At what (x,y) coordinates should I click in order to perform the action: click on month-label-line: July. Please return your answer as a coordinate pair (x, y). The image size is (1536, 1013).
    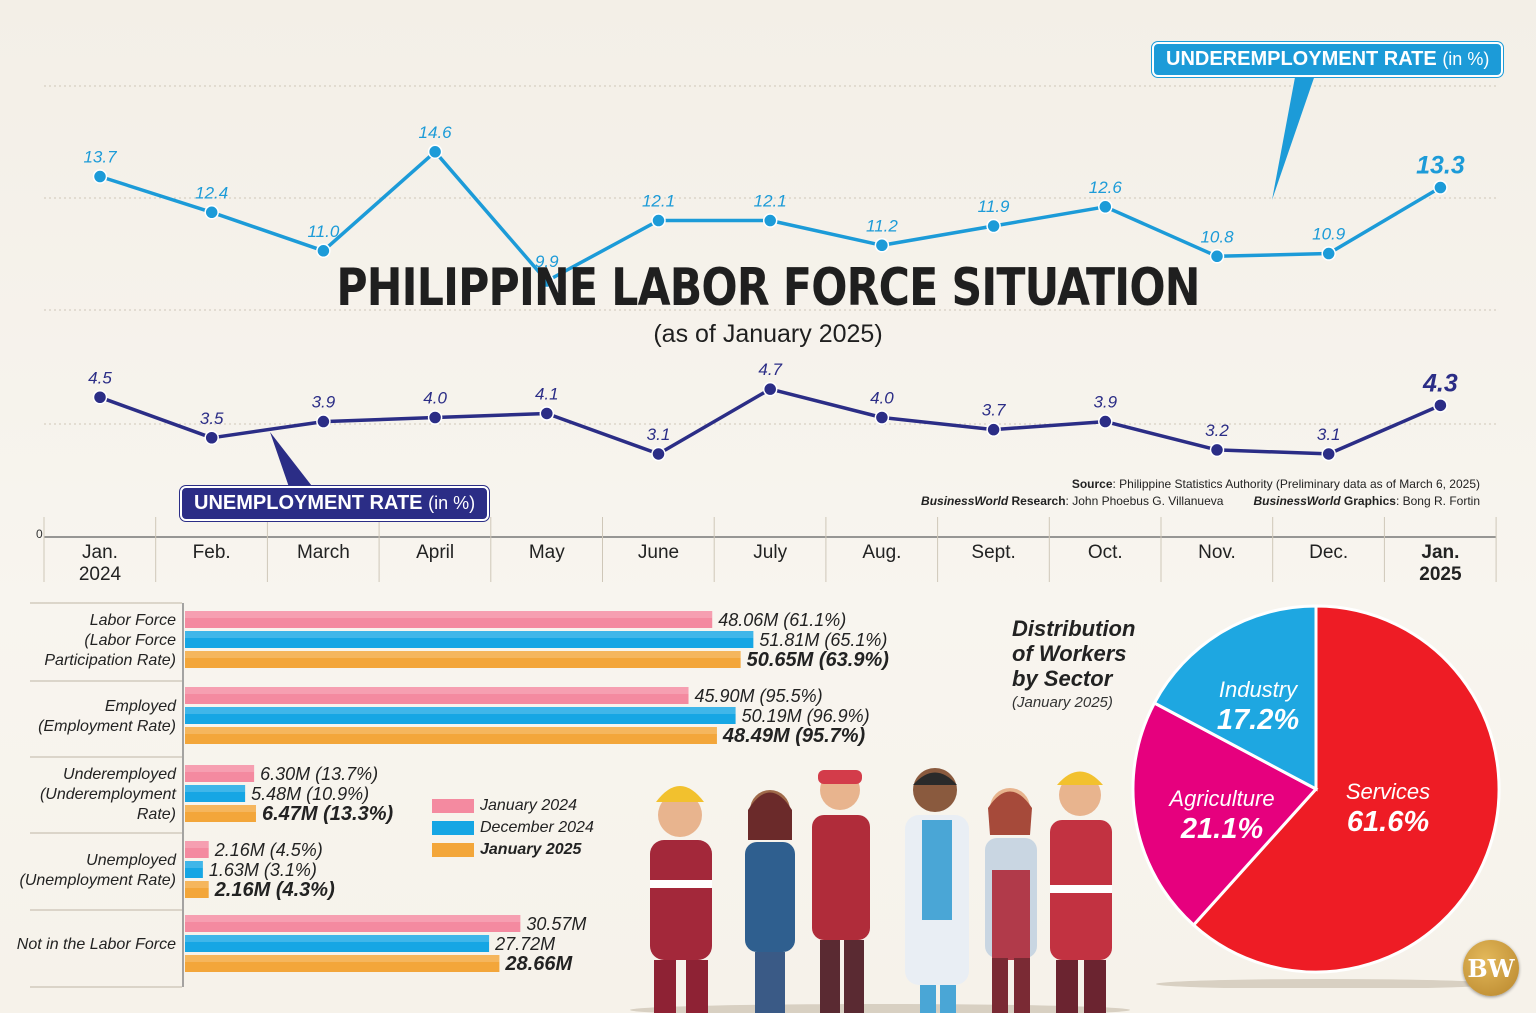
    Looking at the image, I should click on (770, 552).